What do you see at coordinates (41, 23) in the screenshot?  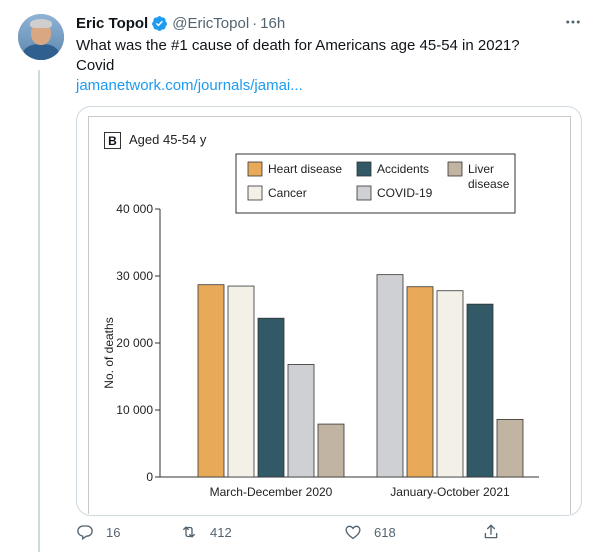 I see `avatar-hair` at bounding box center [41, 23].